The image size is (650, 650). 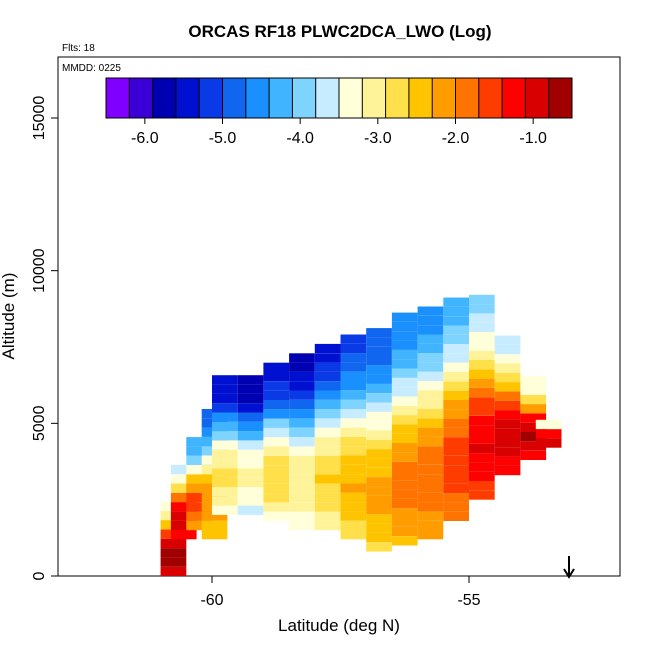 I want to click on x-axis: -60 -55, so click(x=340, y=592).